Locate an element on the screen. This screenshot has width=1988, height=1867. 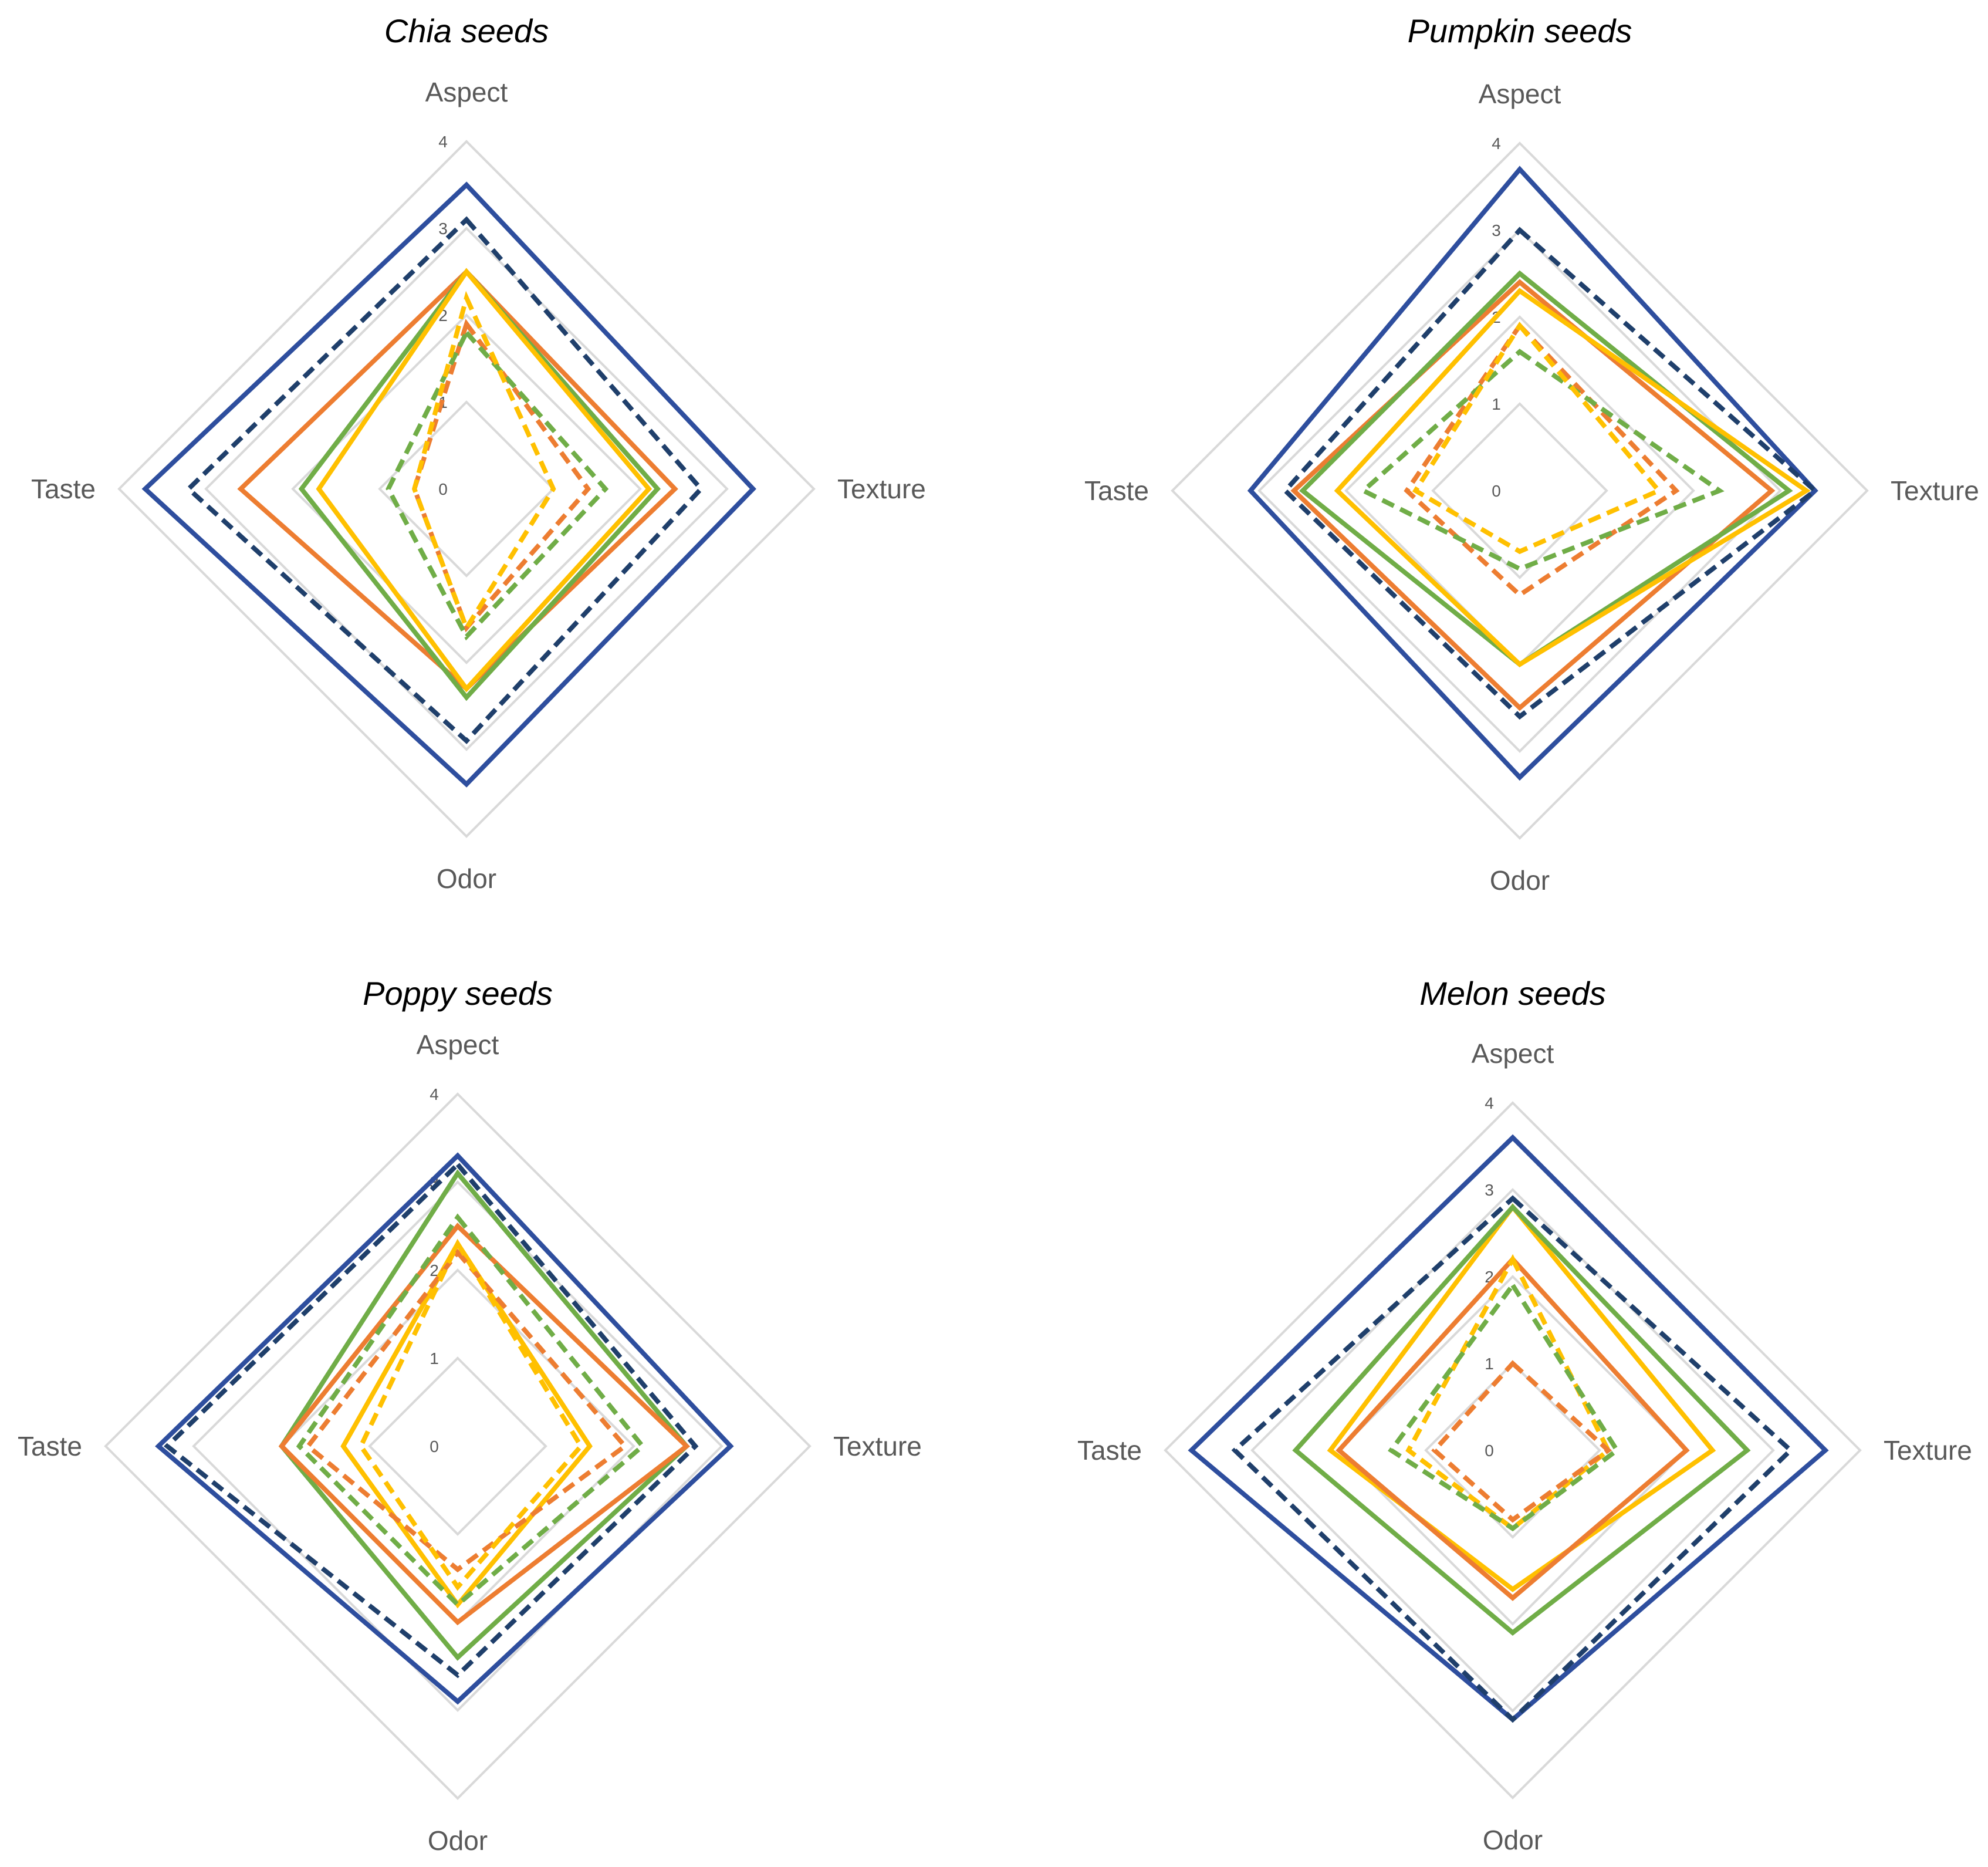
chart-title: Melon seeds is located at coordinates (1512, 994).